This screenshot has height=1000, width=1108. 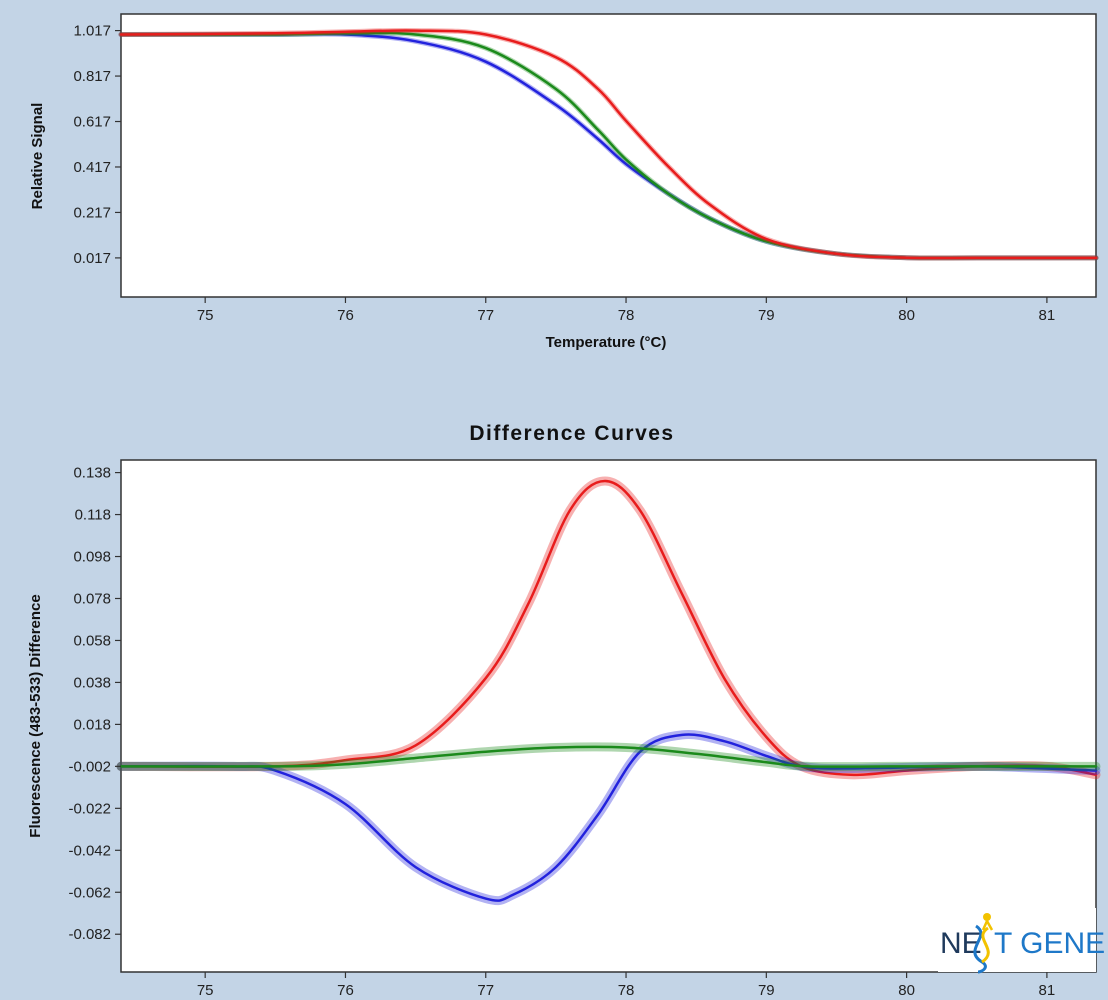 I want to click on y-tick-label: 0.817, so click(x=92, y=76).